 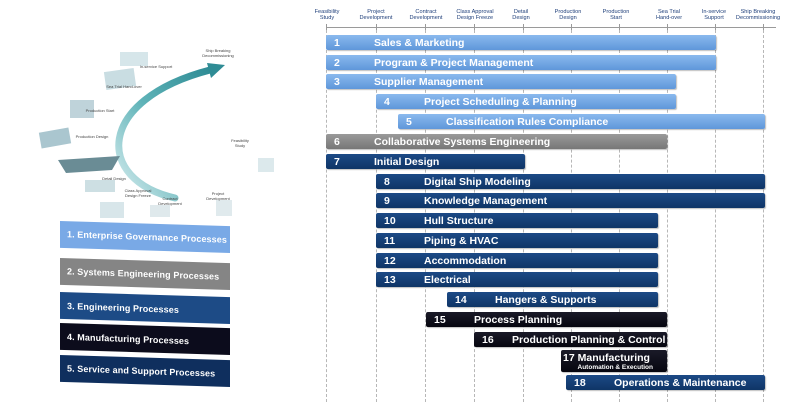 I want to click on curve-phase-label: In-service Support, so click(x=156, y=66).